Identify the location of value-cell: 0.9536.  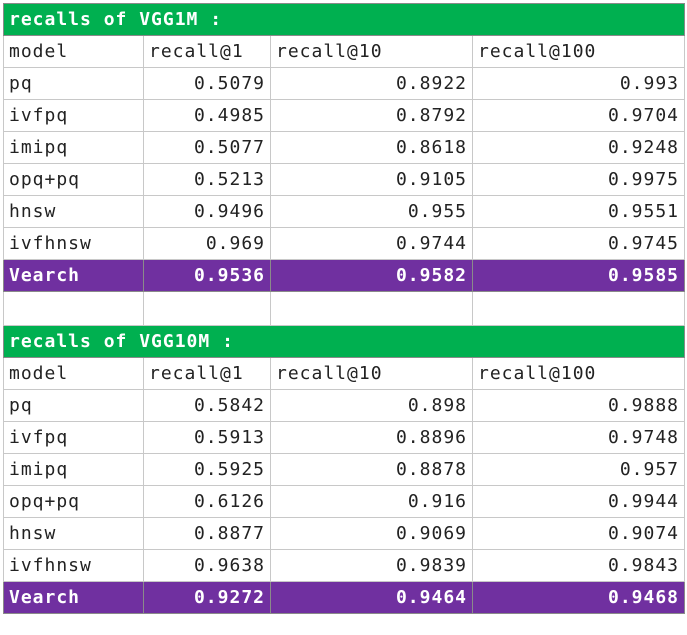
(207, 275).